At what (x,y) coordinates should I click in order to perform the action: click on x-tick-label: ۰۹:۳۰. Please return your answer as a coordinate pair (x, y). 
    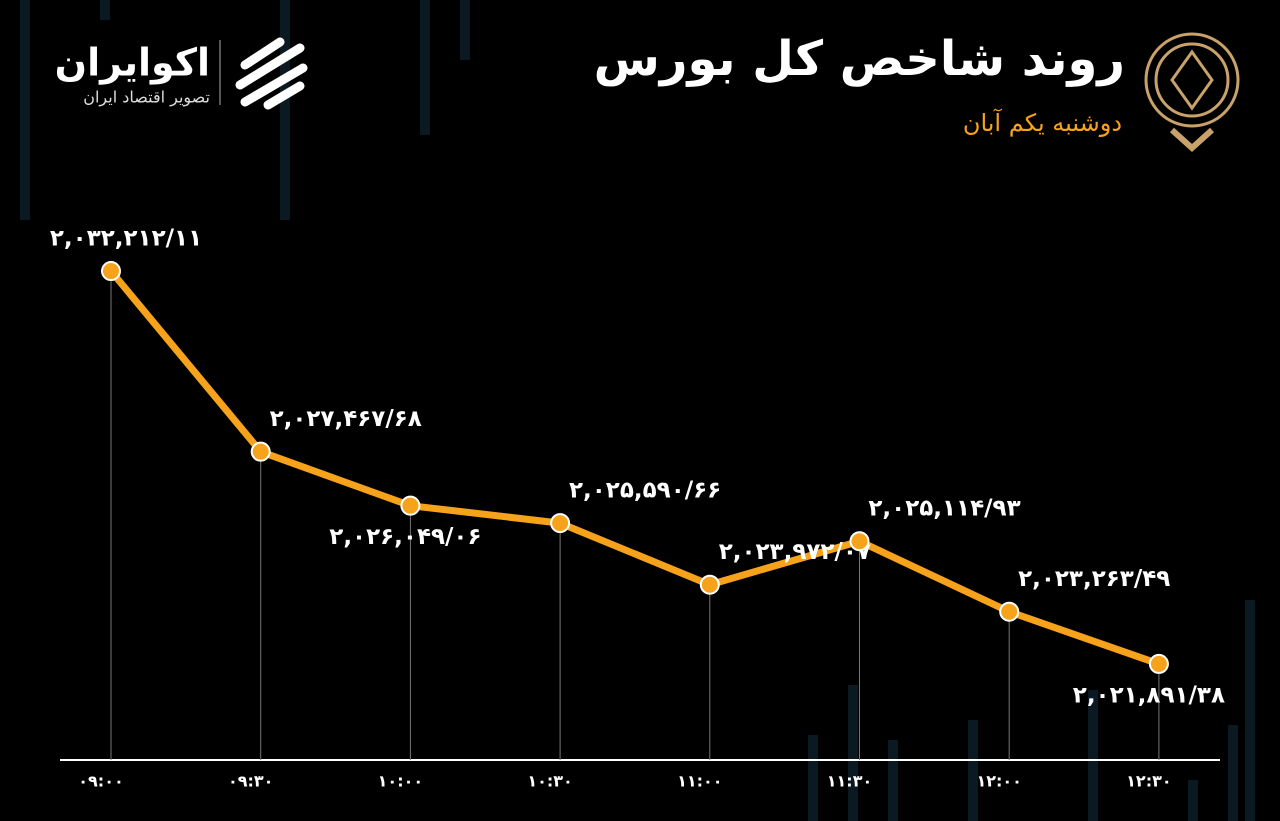
    Looking at the image, I should click on (250, 781).